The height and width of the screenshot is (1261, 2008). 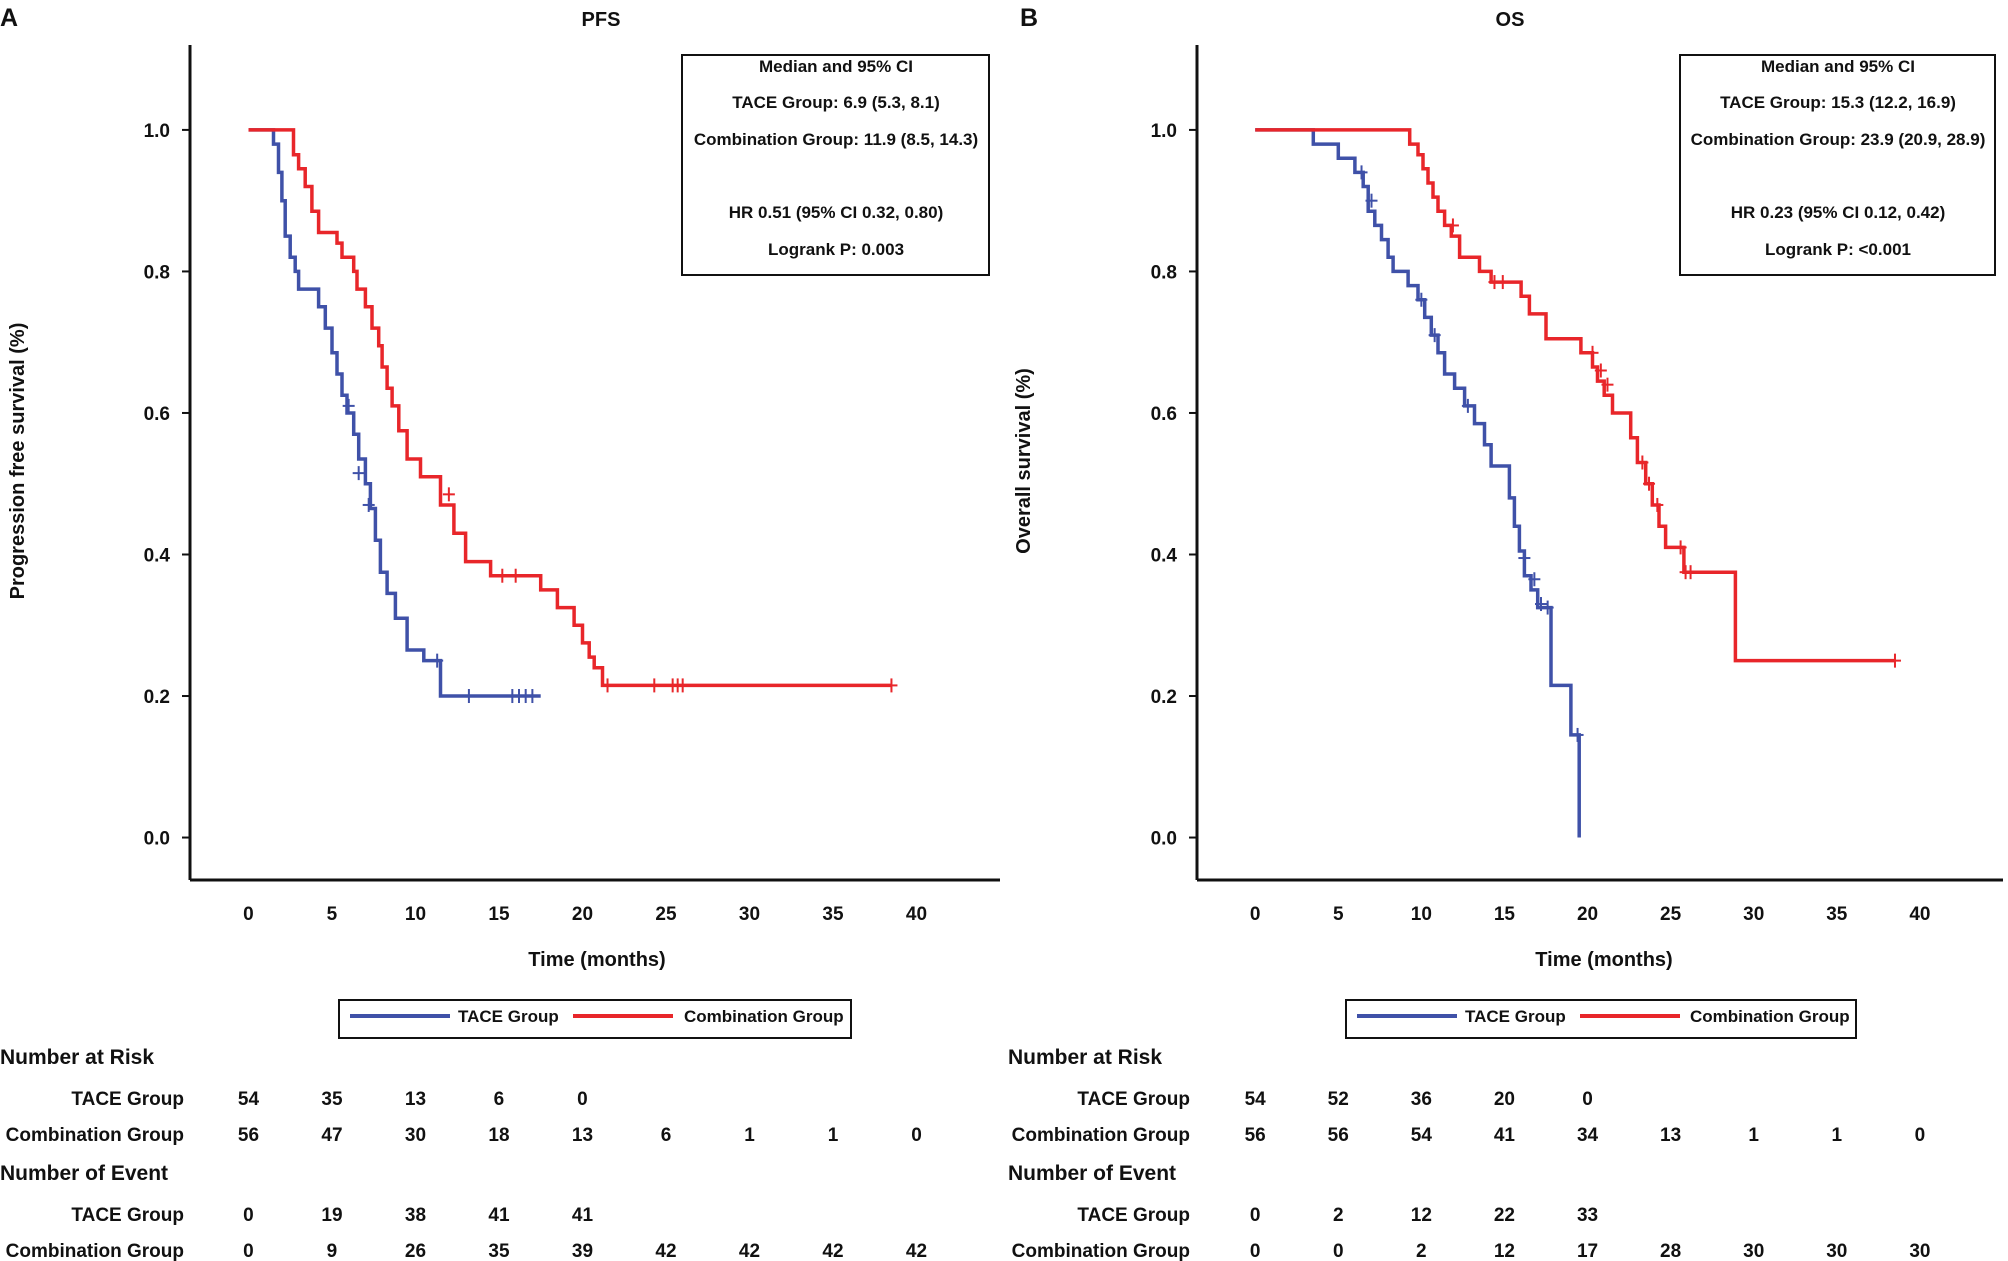 I want to click on at-risk-tace-value: 13, so click(x=415, y=1099).